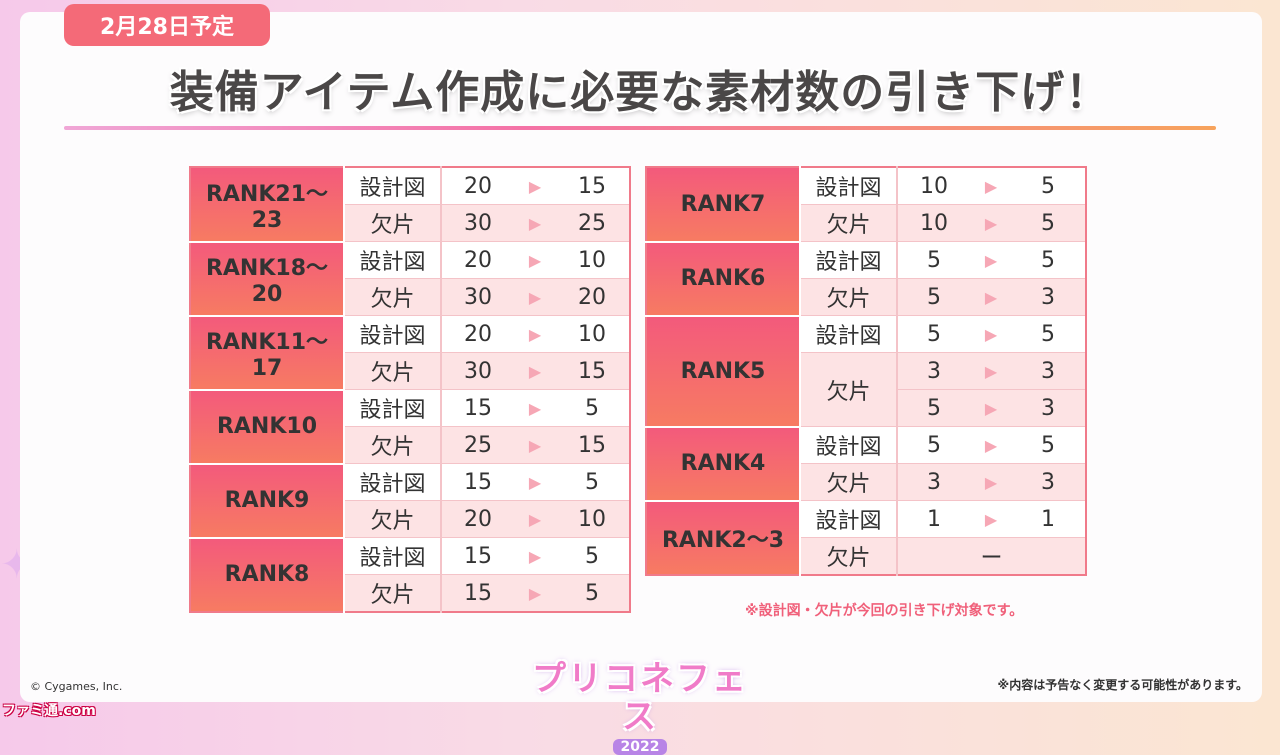 The height and width of the screenshot is (755, 1280). Describe the element at coordinates (76, 686) in the screenshot. I see `copyright-text: © Cygames, Inc.` at that location.